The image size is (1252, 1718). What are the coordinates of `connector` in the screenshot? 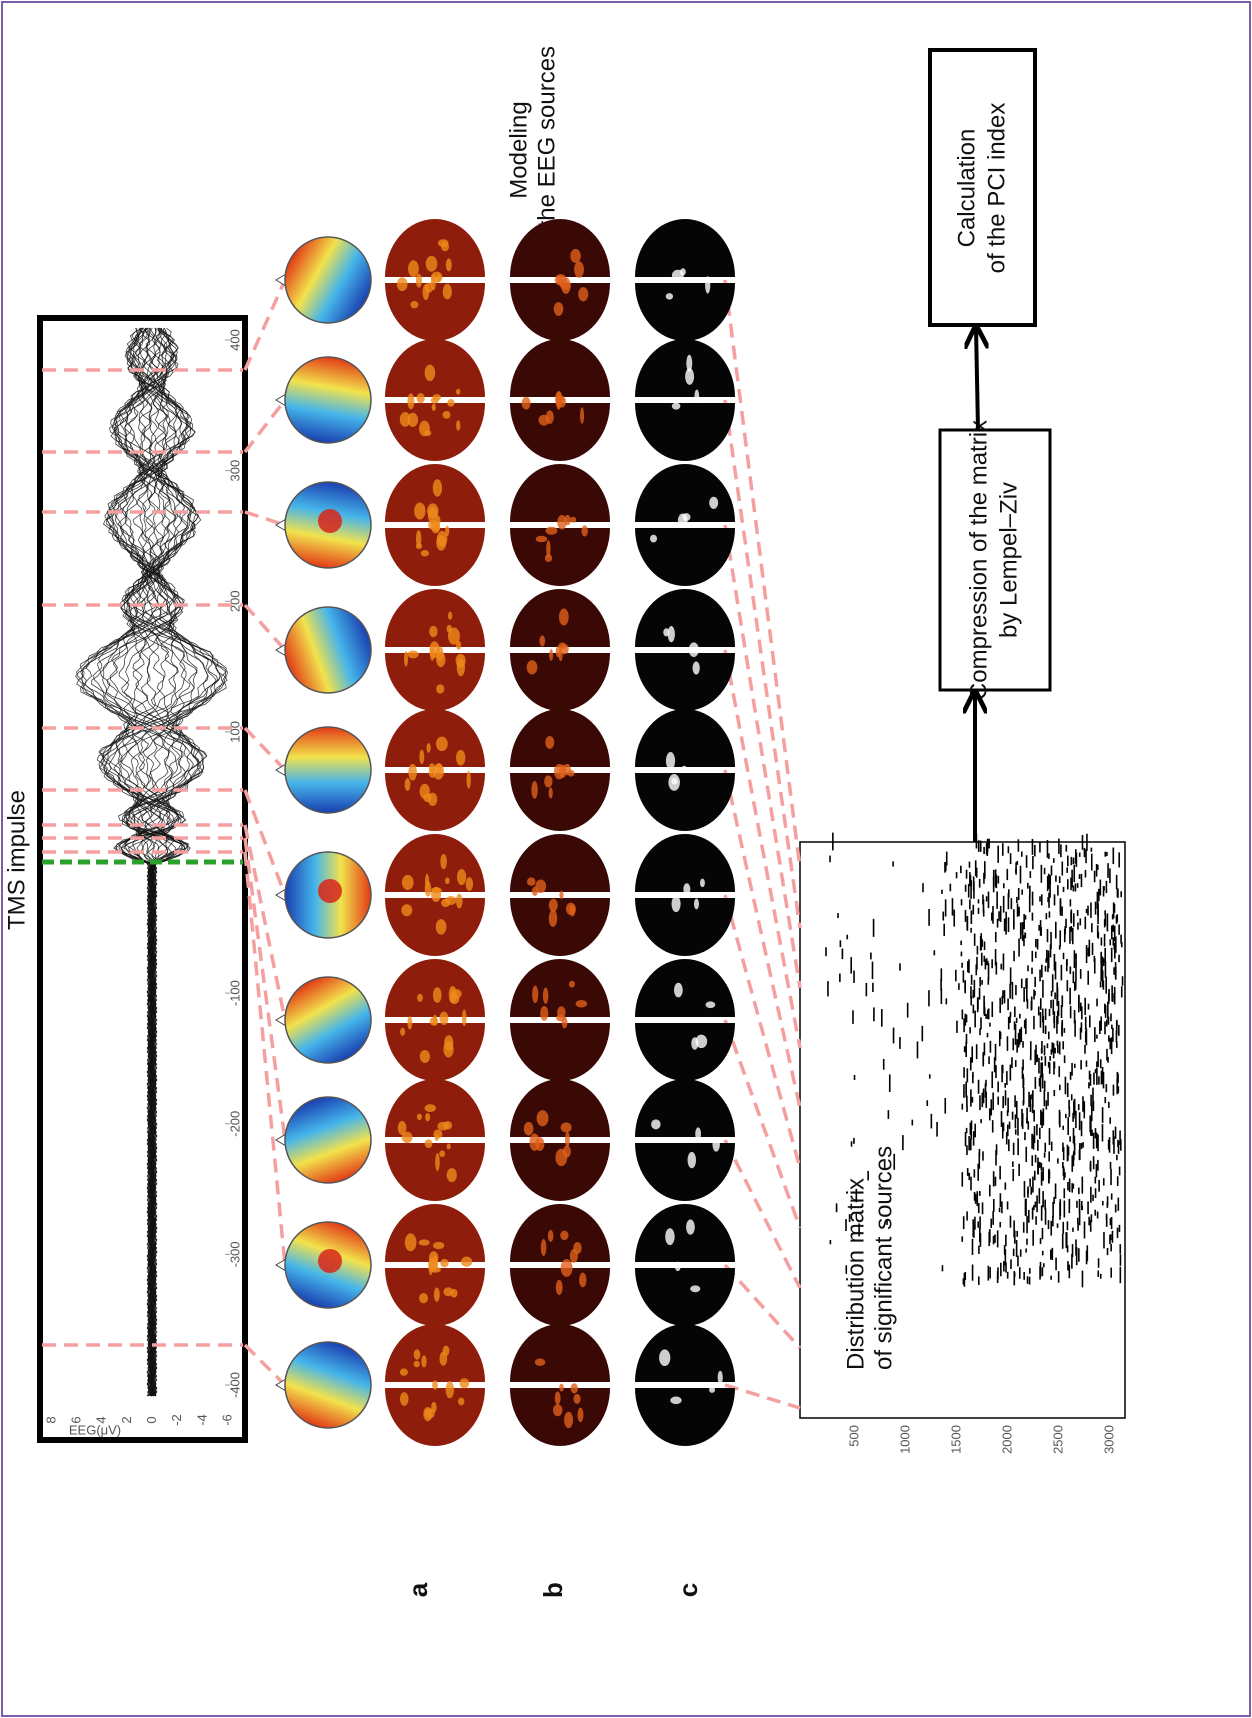 It's located at (762, 1214).